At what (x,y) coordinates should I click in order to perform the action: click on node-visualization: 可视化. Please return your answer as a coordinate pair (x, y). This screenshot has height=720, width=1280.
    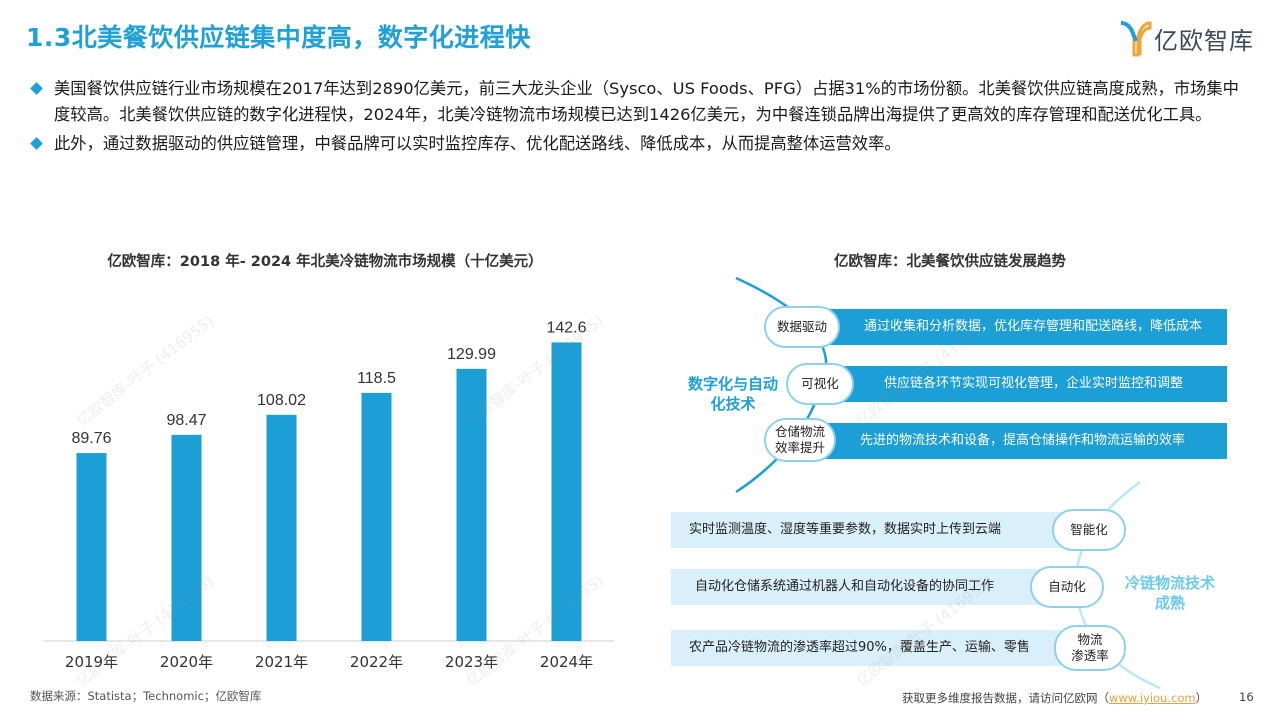
    Looking at the image, I should click on (820, 384).